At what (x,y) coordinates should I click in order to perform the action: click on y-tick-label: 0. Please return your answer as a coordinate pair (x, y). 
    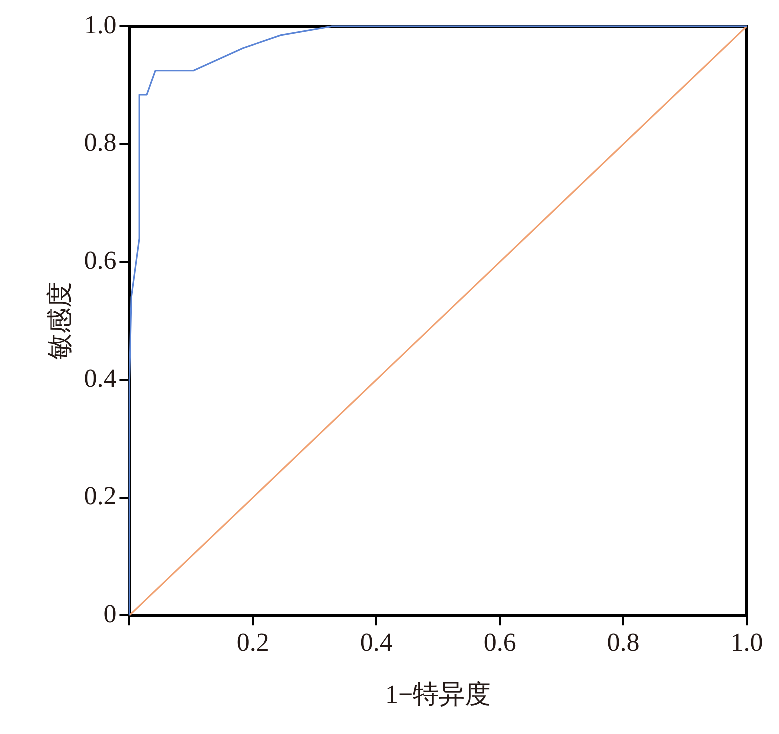
    Looking at the image, I should click on (110, 613).